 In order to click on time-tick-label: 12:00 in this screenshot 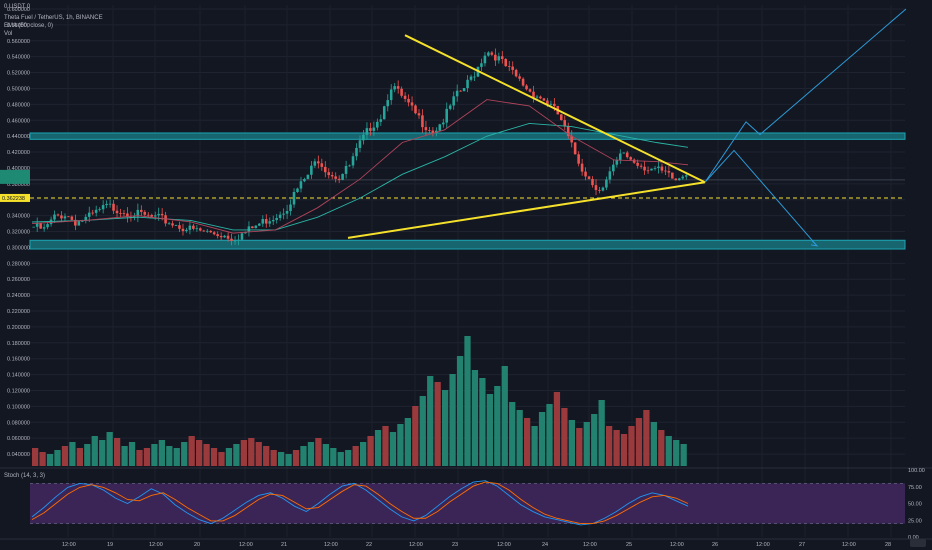, I will do `click(763, 545)`.